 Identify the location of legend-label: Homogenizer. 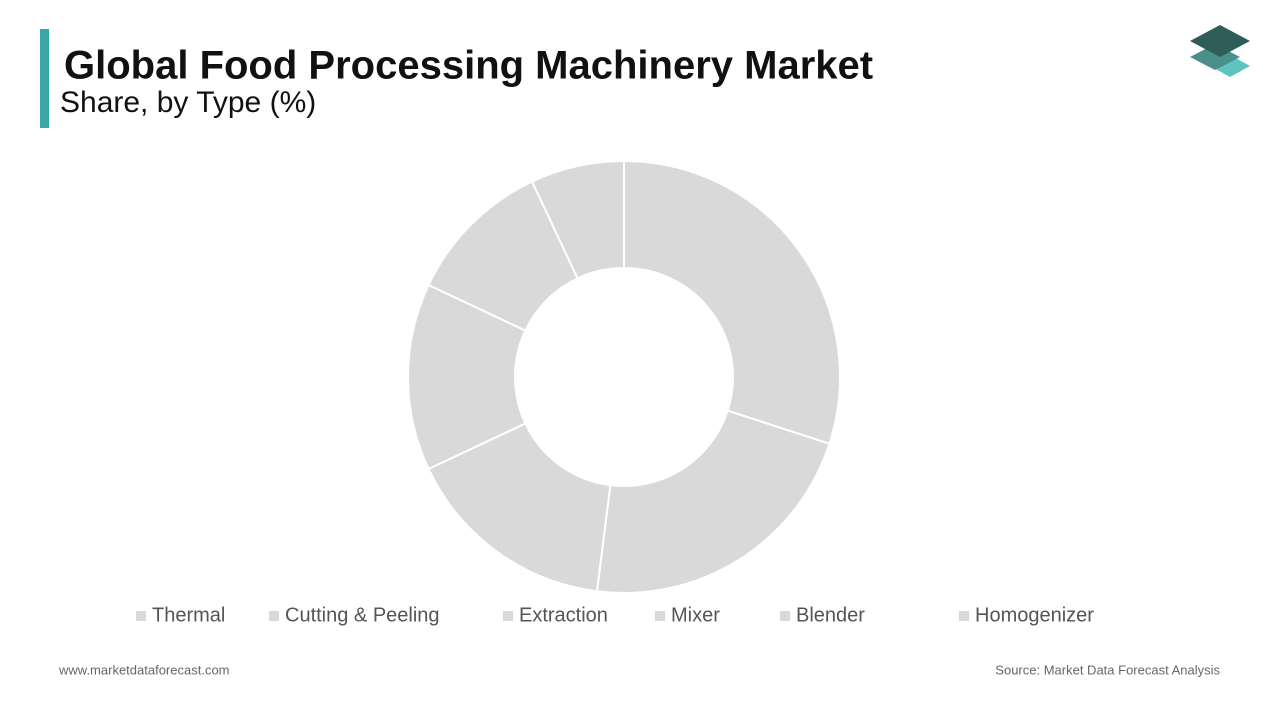
(1034, 615).